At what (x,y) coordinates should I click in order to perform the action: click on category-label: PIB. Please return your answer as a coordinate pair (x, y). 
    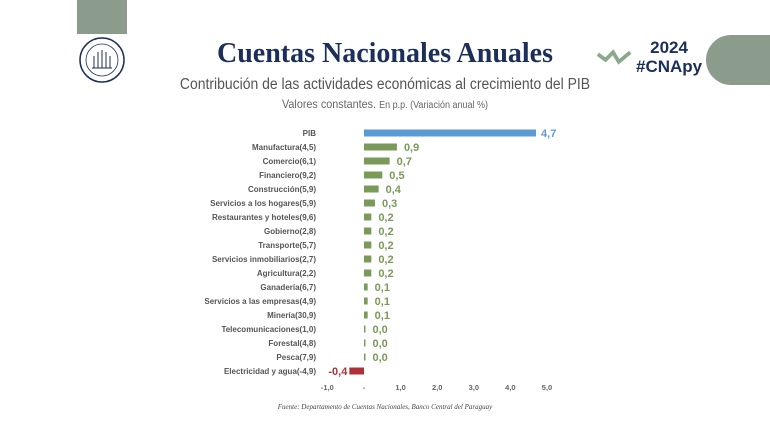
    Looking at the image, I should click on (310, 133).